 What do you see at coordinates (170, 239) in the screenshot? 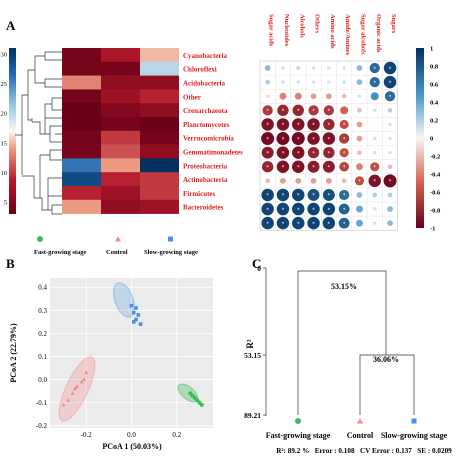
I see `legend-slow-marker` at bounding box center [170, 239].